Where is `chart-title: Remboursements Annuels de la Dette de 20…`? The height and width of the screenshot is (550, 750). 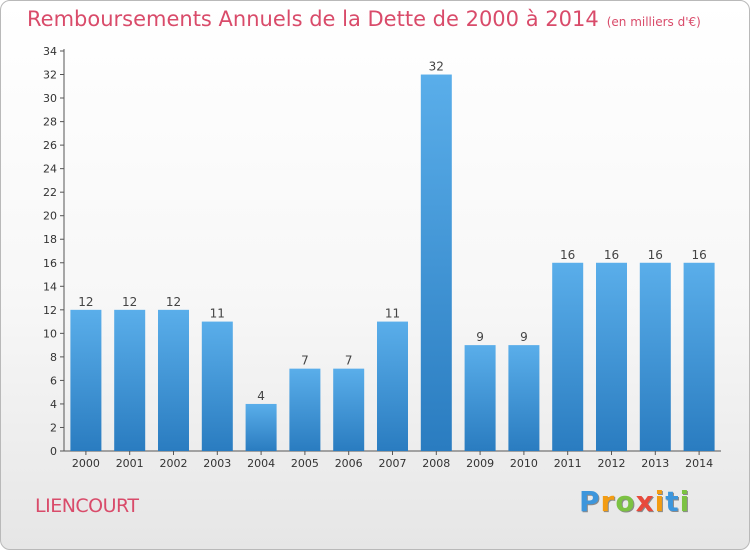
chart-title: Remboursements Annuels de la Dette de 20… is located at coordinates (364, 19).